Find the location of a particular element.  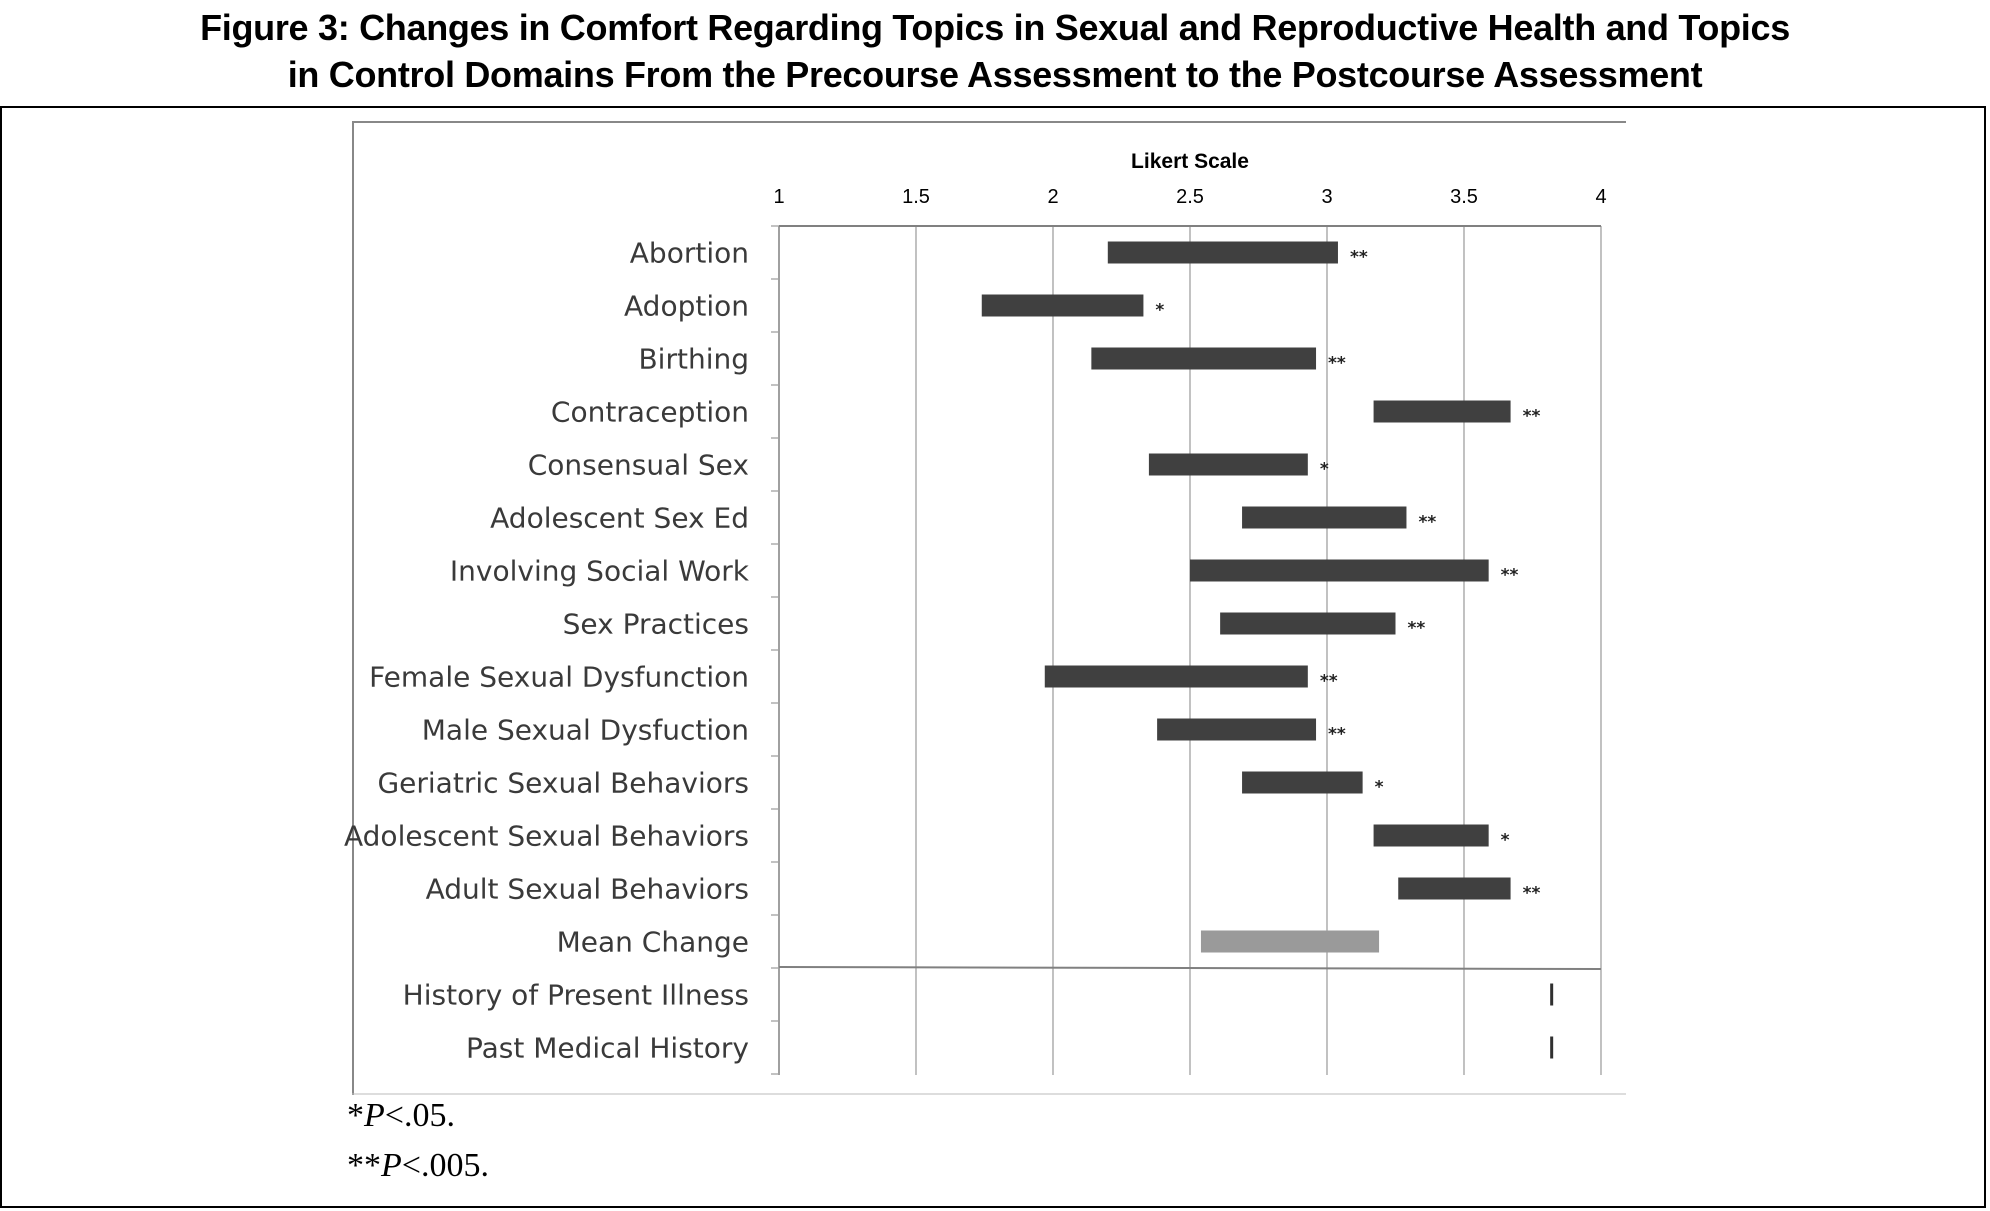

footnote-p05-value: <.05. is located at coordinates (419, 1115).